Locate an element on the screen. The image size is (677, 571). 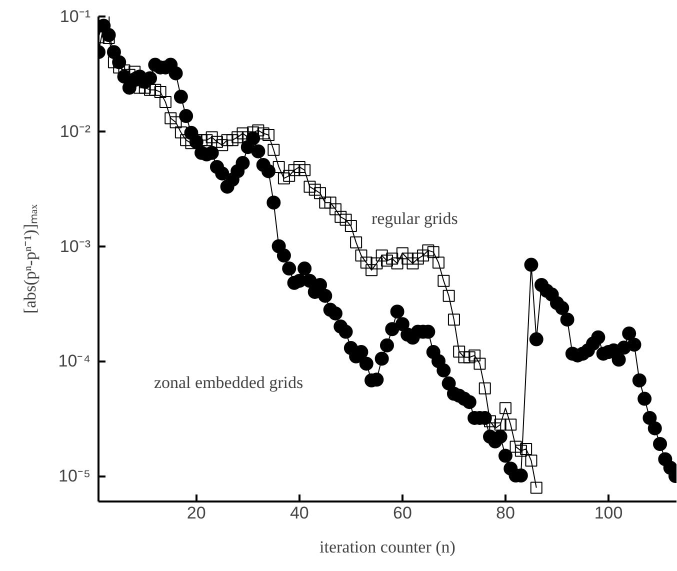
y-tick-label: 10⁻⁵ is located at coordinates (74, 476).